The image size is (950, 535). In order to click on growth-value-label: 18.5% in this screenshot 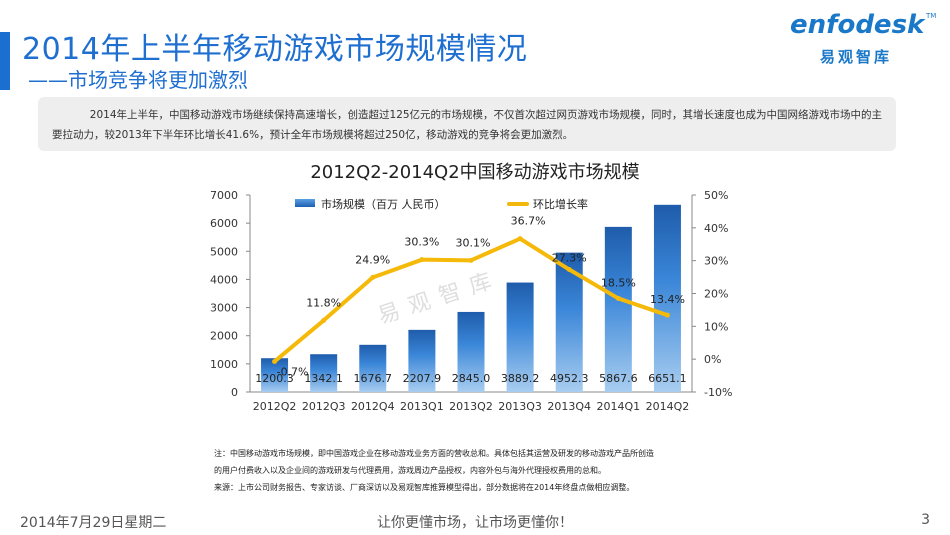, I will do `click(618, 282)`.